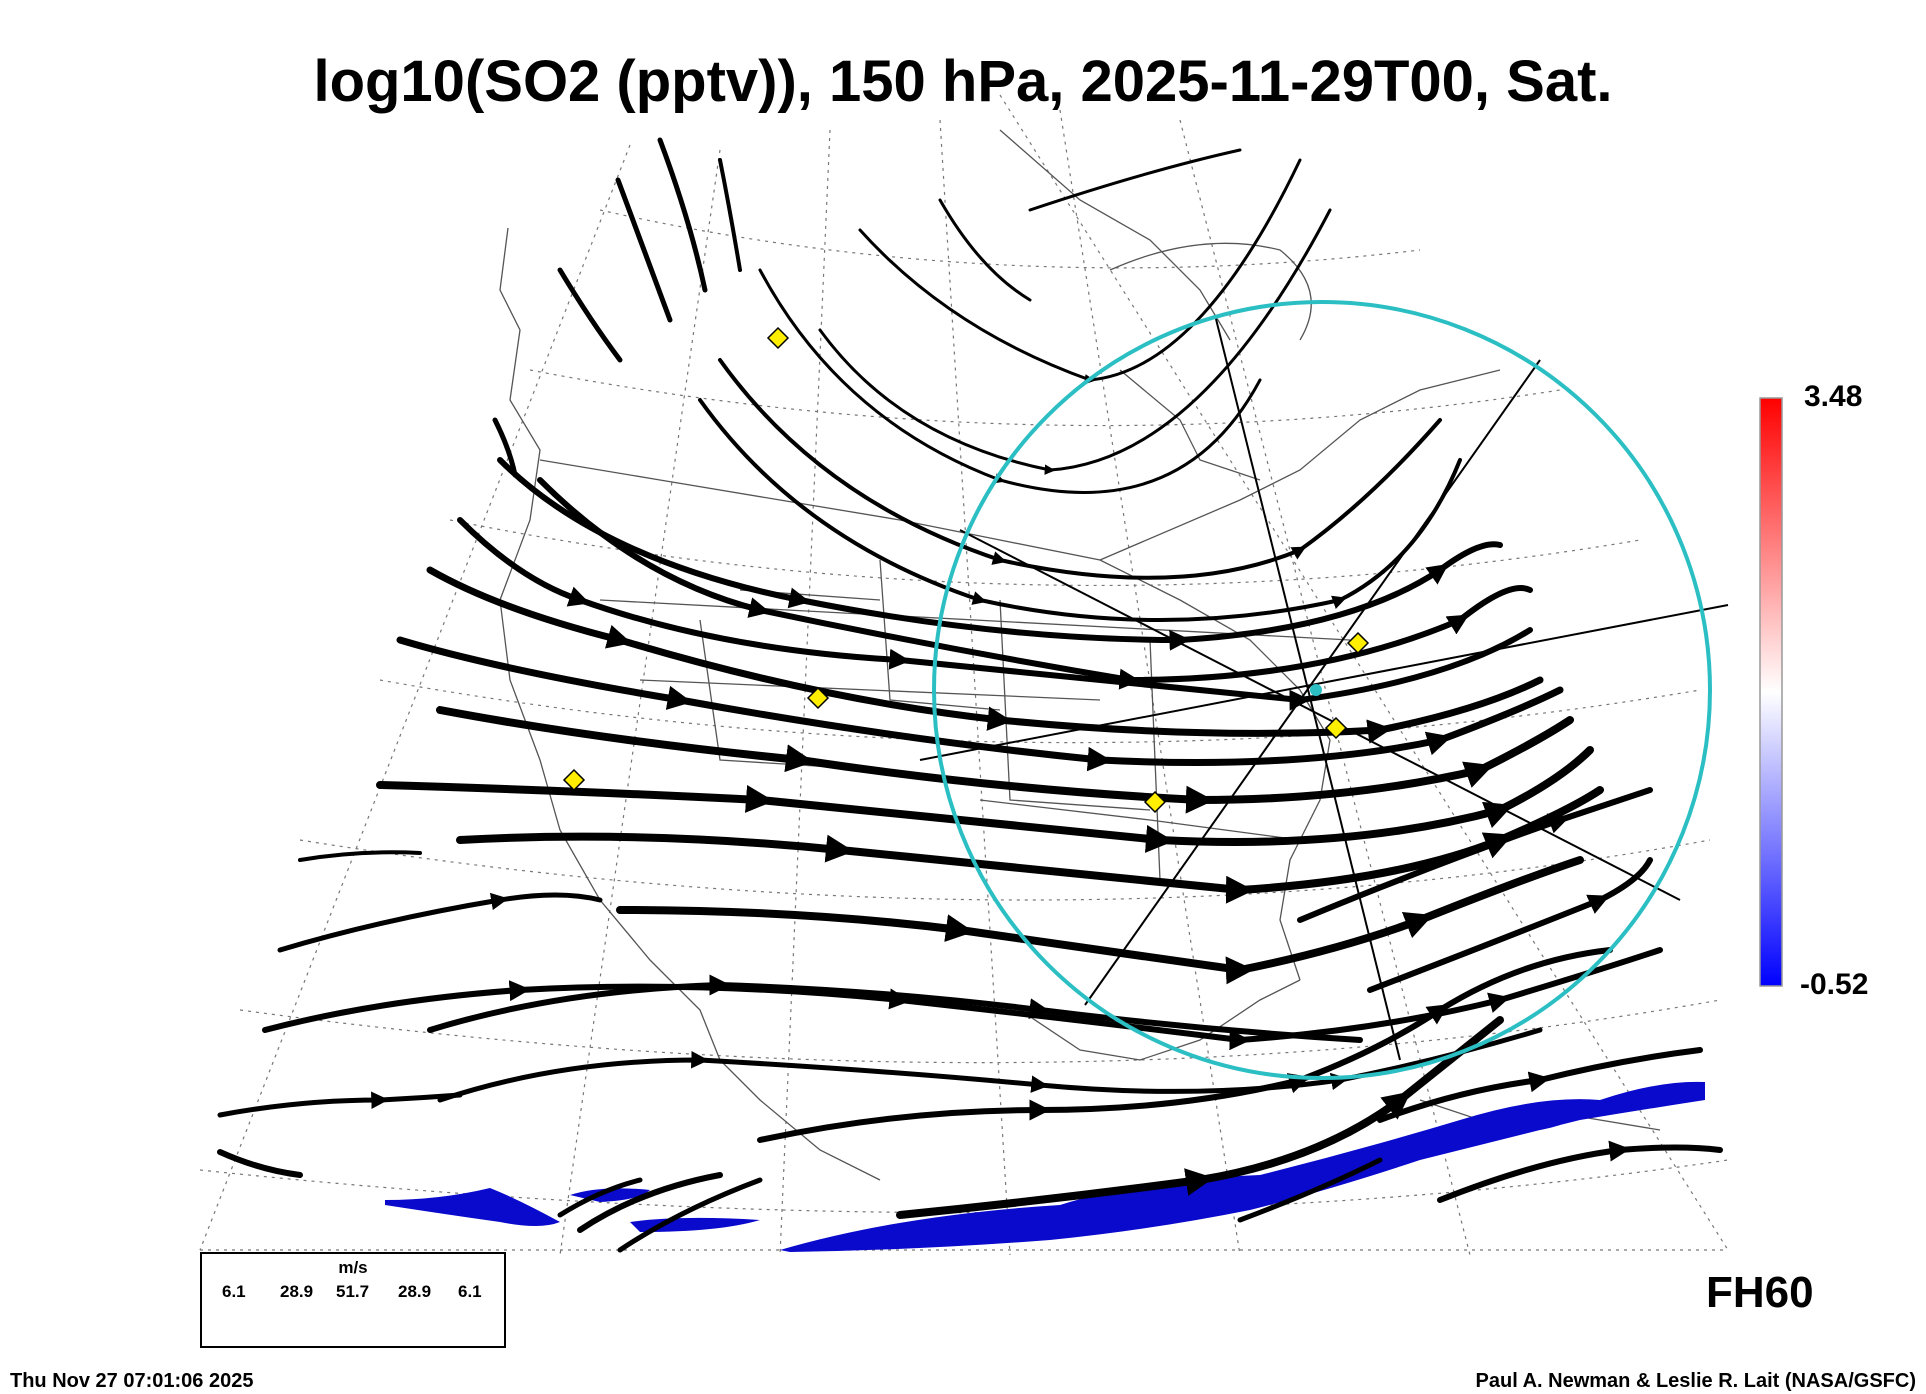 The width and height of the screenshot is (1926, 1394). I want to click on ring-center-marker, so click(1316, 690).